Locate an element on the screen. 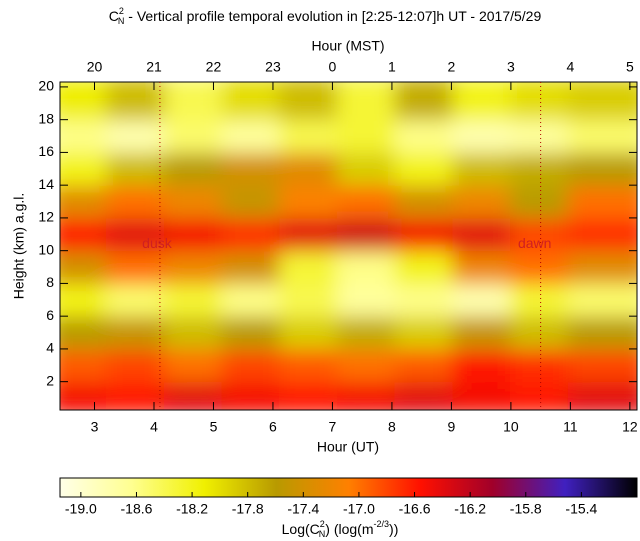 The width and height of the screenshot is (640, 541). x2-tick-label: 3 is located at coordinates (511, 67).